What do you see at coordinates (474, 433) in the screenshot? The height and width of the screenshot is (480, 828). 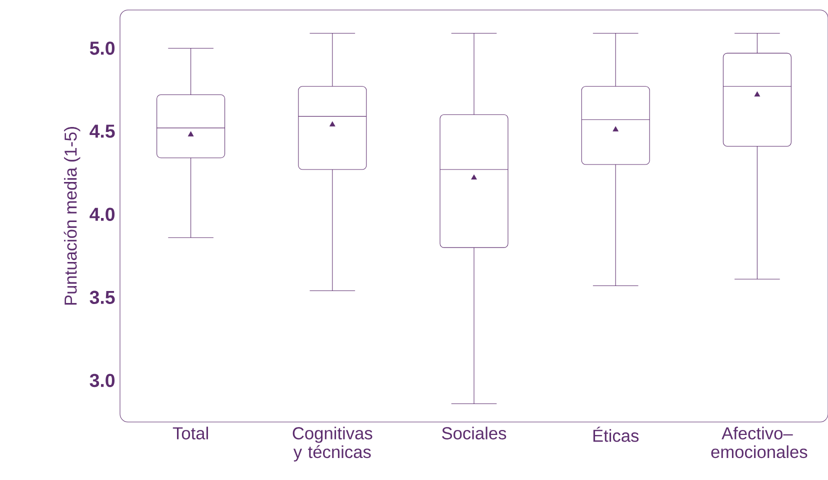 I see `x-tick-label: Sociales` at bounding box center [474, 433].